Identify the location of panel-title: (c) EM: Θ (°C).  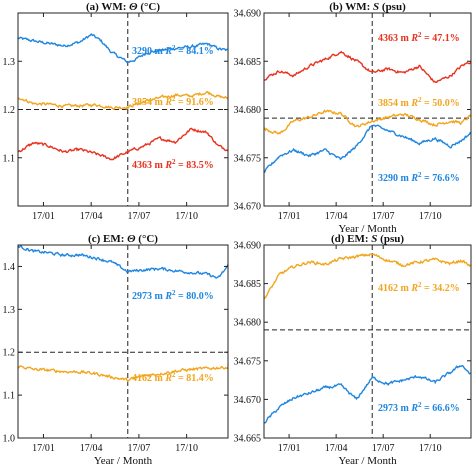
(123, 239).